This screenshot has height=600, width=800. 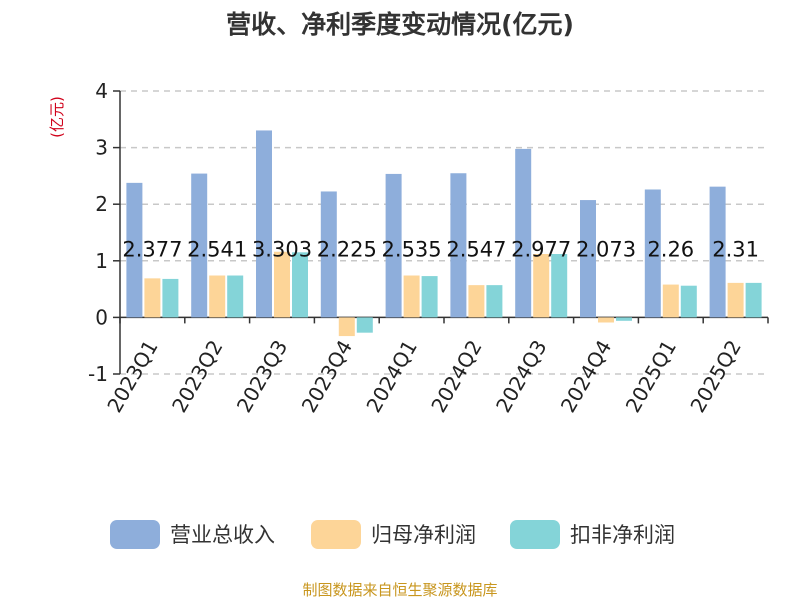 I want to click on legend: 营业总收入 归母净利润 扣非净利润, so click(x=392, y=534).